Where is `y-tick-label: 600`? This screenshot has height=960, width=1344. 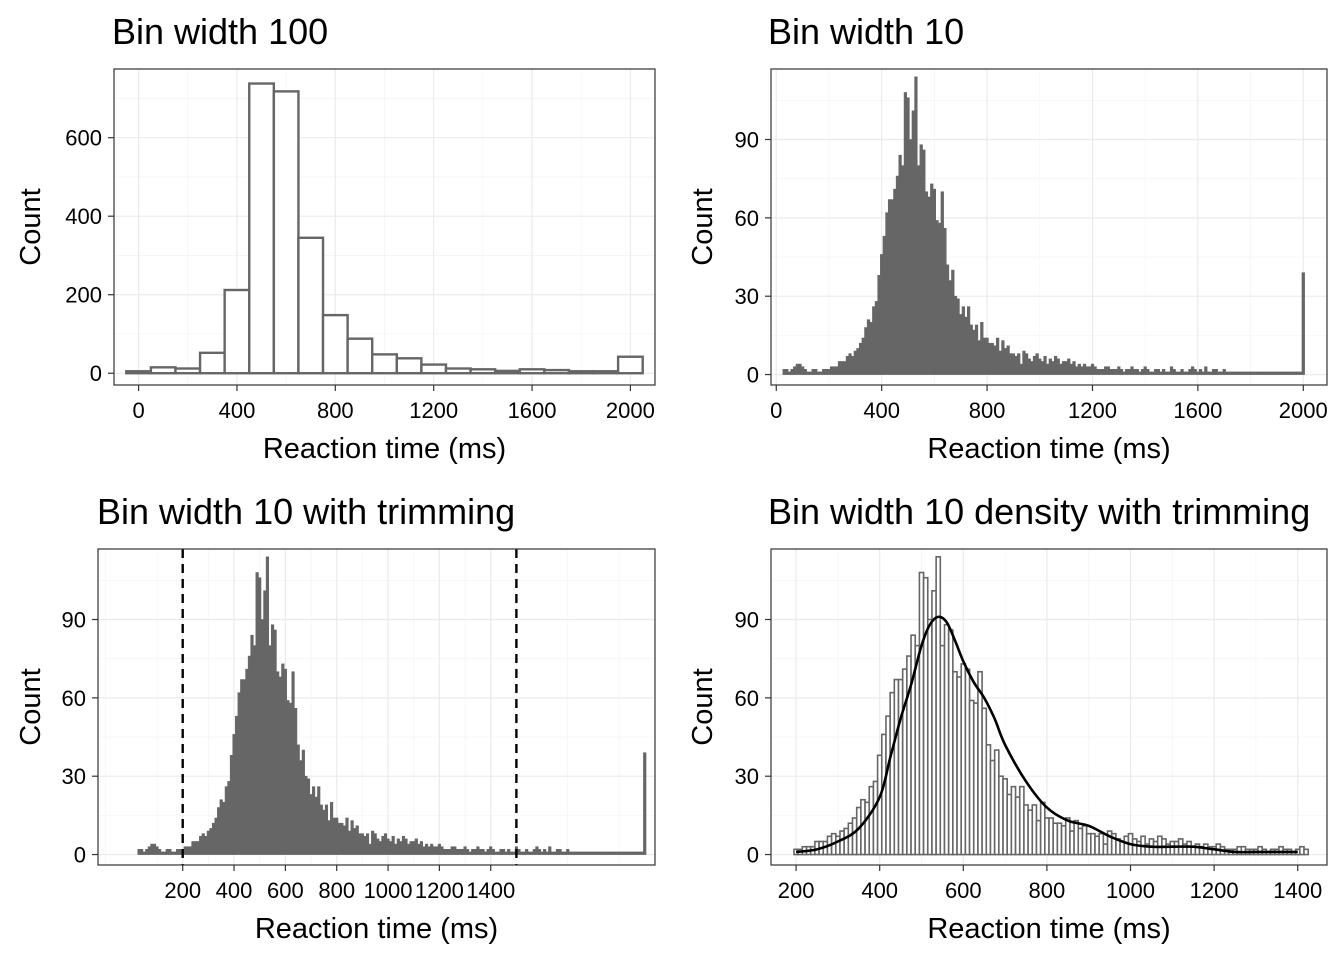
y-tick-label: 600 is located at coordinates (83, 138).